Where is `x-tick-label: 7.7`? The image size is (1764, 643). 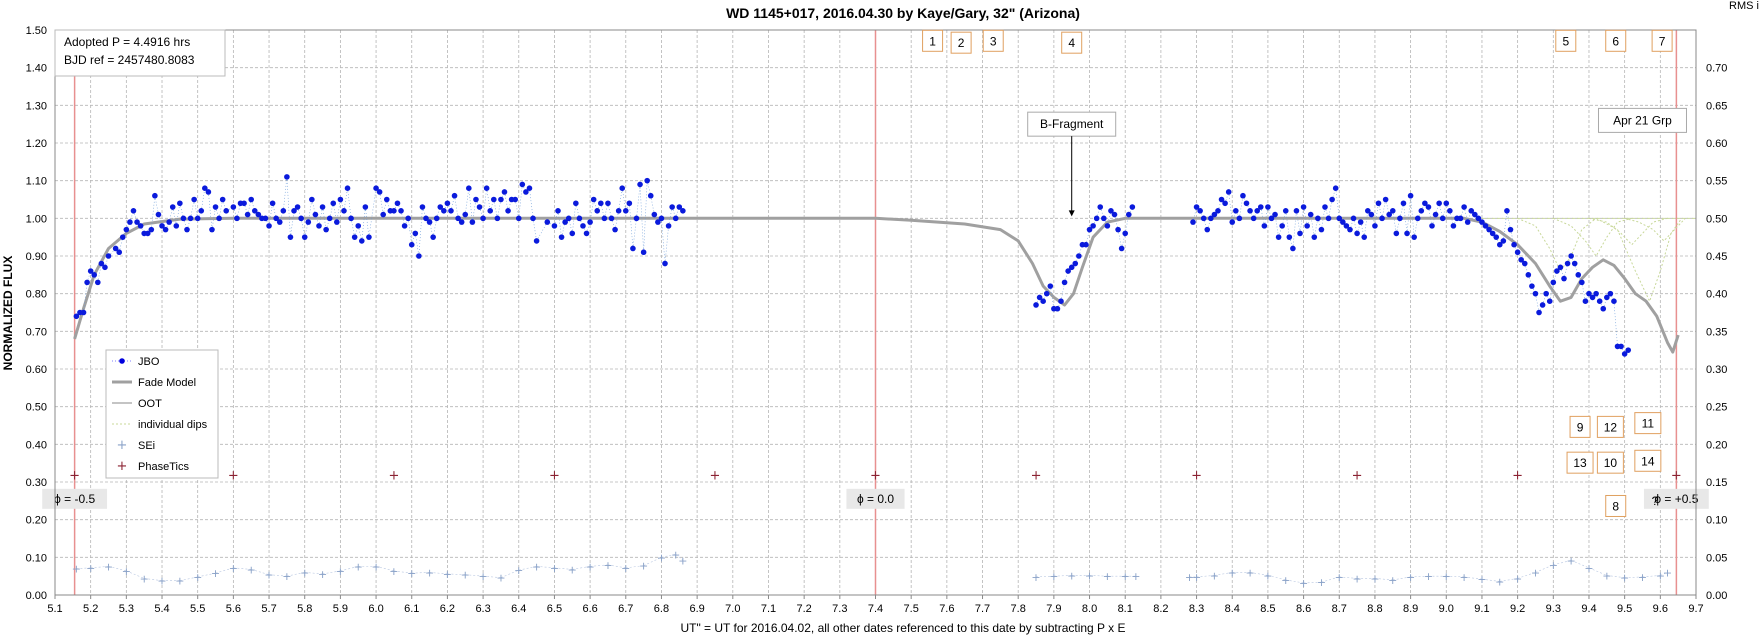 x-tick-label: 7.7 is located at coordinates (982, 609).